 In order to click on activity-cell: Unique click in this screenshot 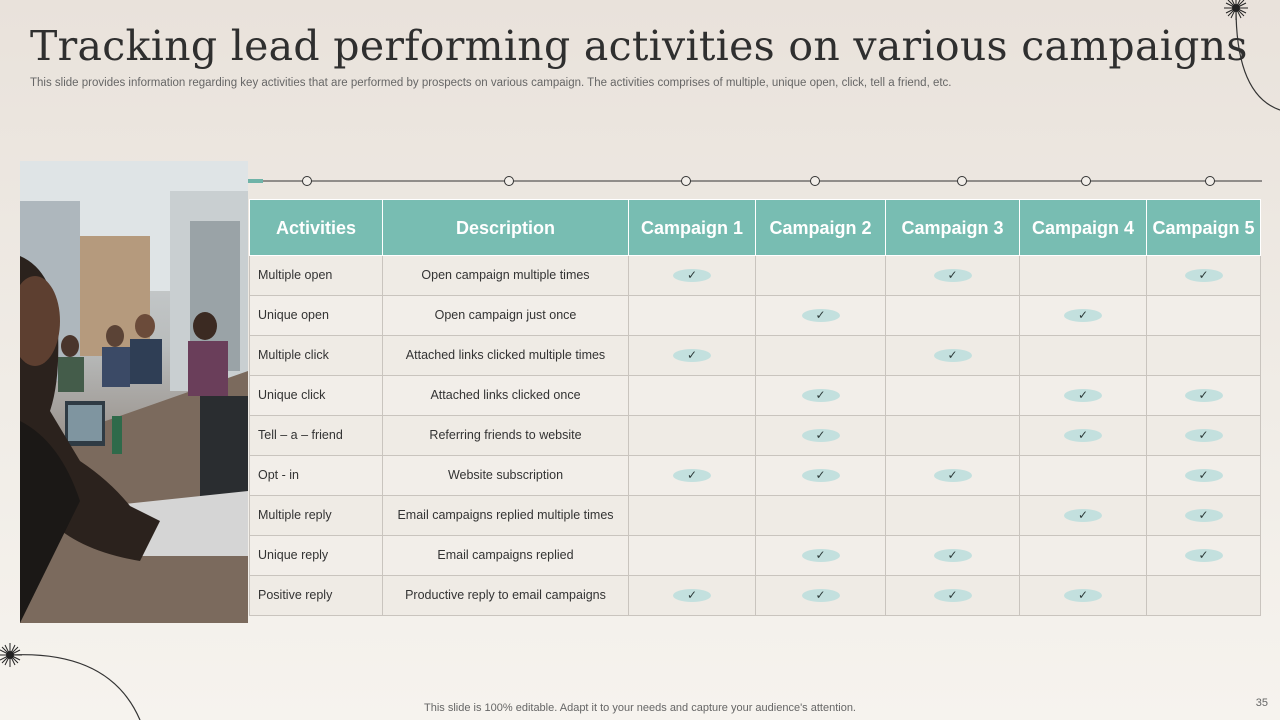, I will do `click(316, 395)`.